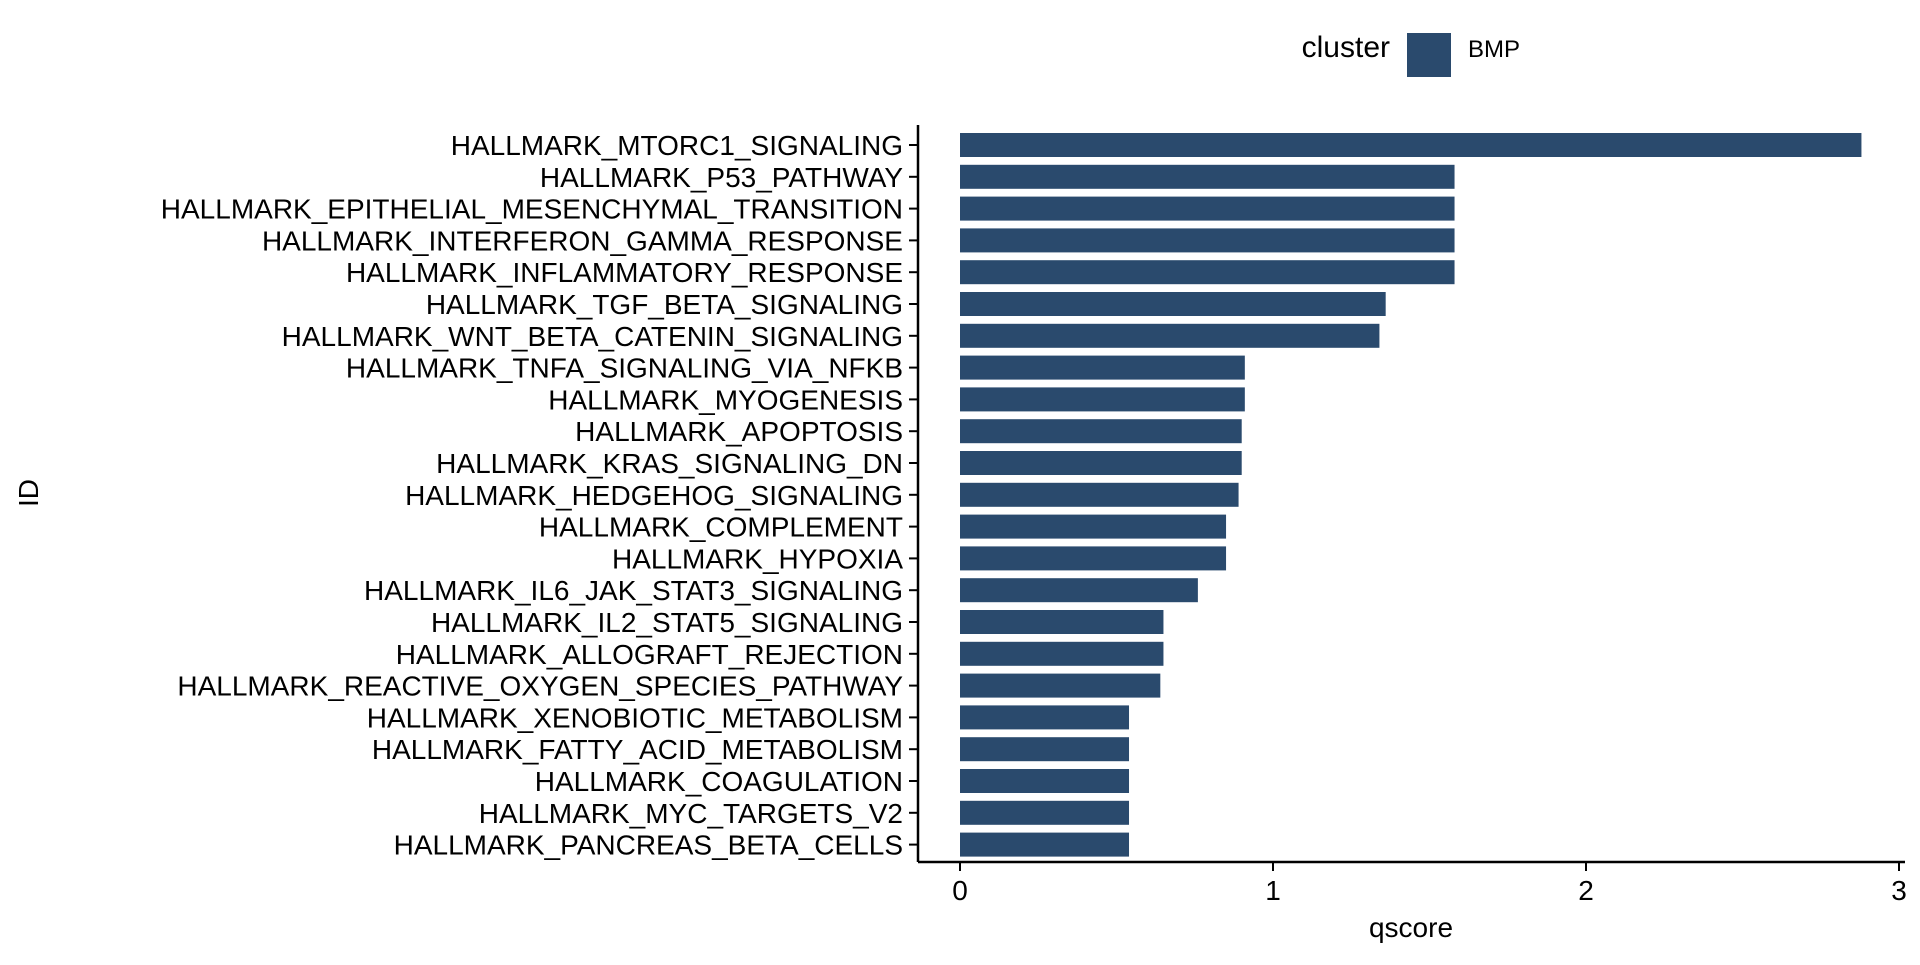  I want to click on bar-hallmark-coagulation, so click(1045, 781).